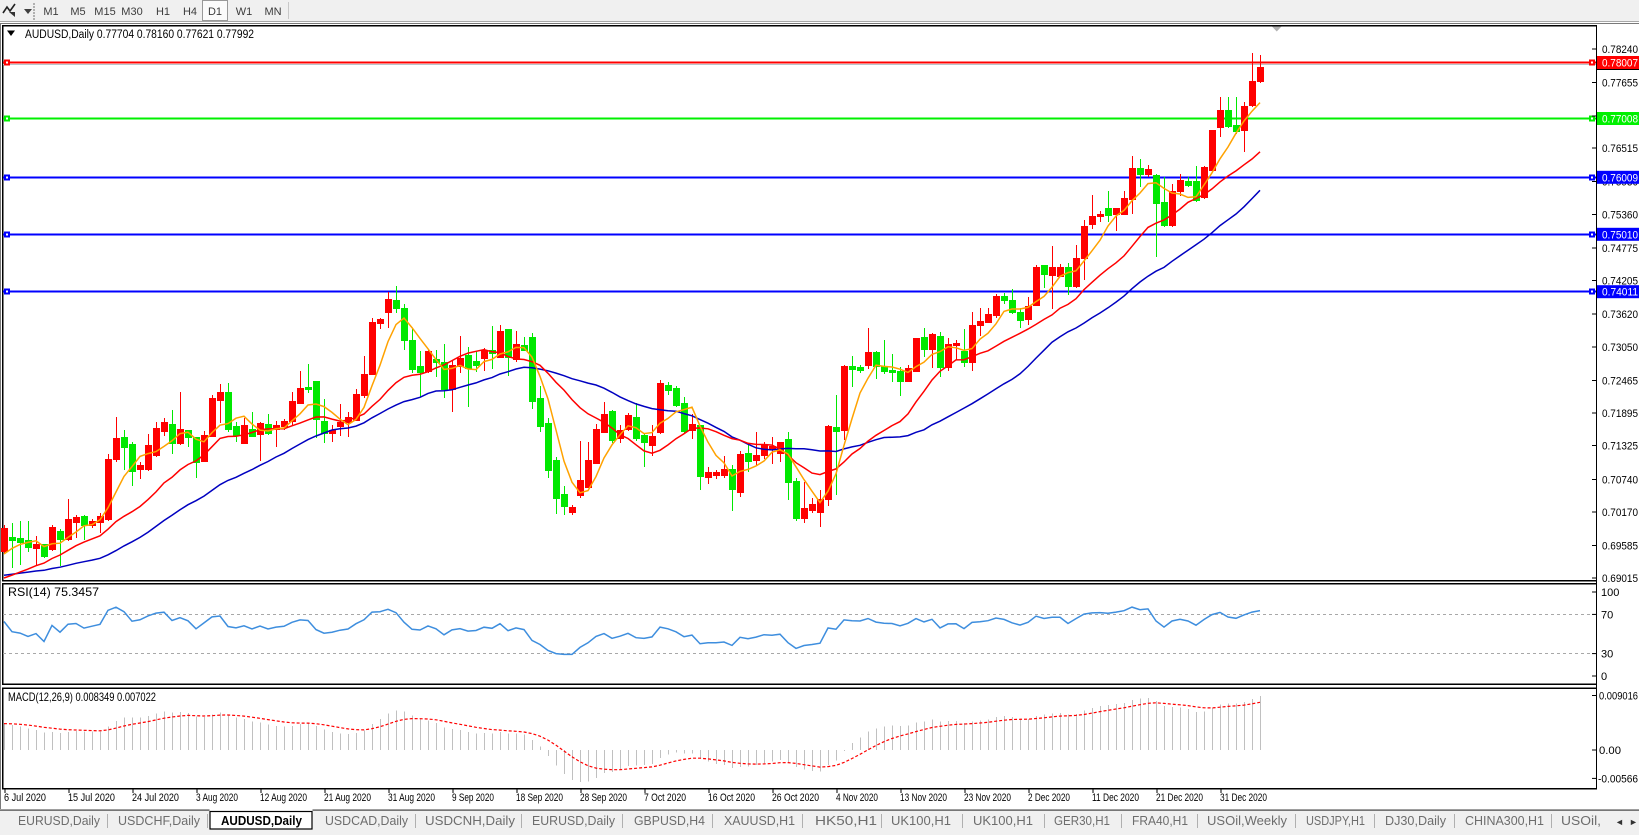 The image size is (1639, 835). I want to click on svg-text: 0.72465, so click(1620, 381).